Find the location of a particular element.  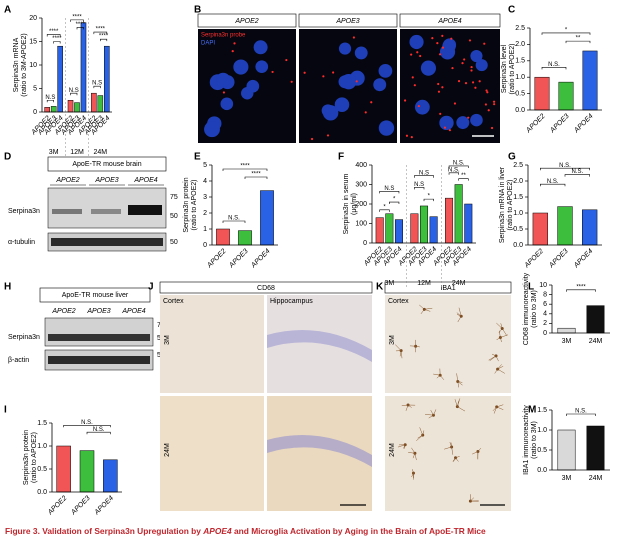

significance-label: * is located at coordinates (394, 200).